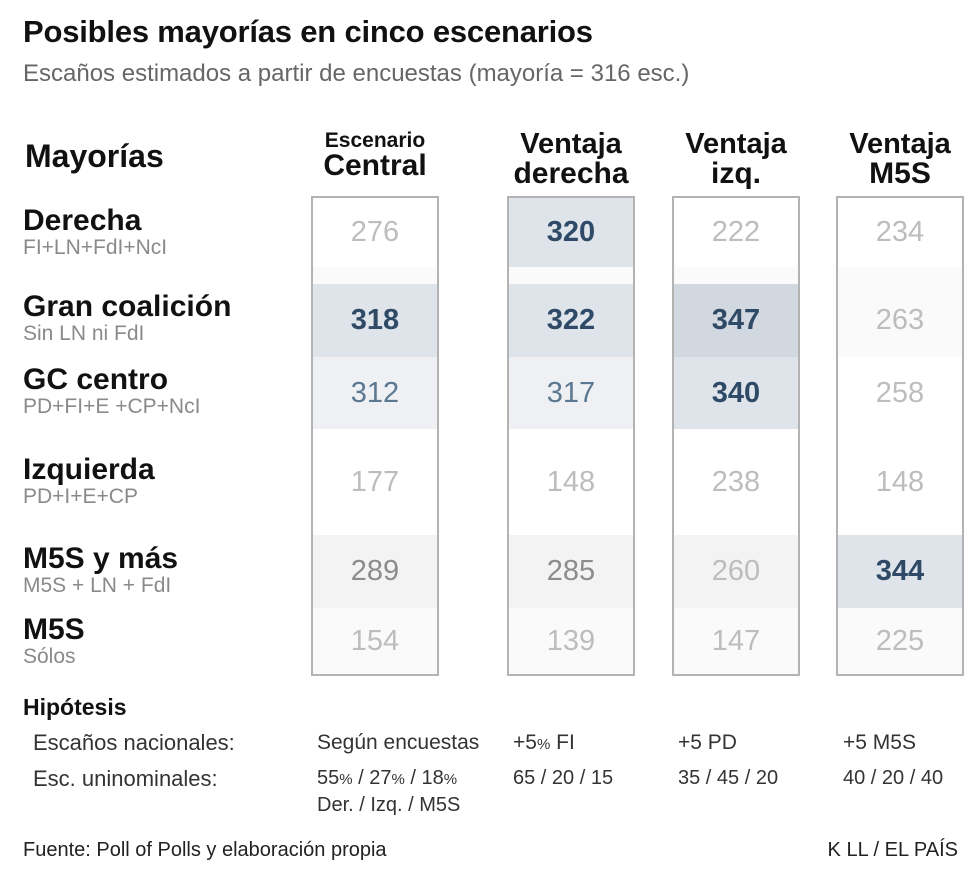 The height and width of the screenshot is (877, 980). I want to click on row-label-derecha: Derecha FI+LN+FdI+NcI, so click(95, 231).